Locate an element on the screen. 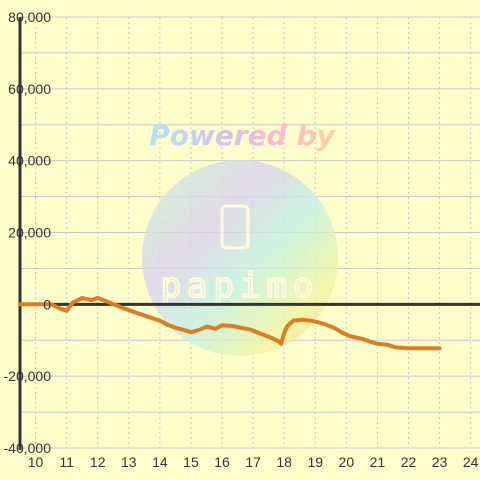  series-line is located at coordinates (230, 323).